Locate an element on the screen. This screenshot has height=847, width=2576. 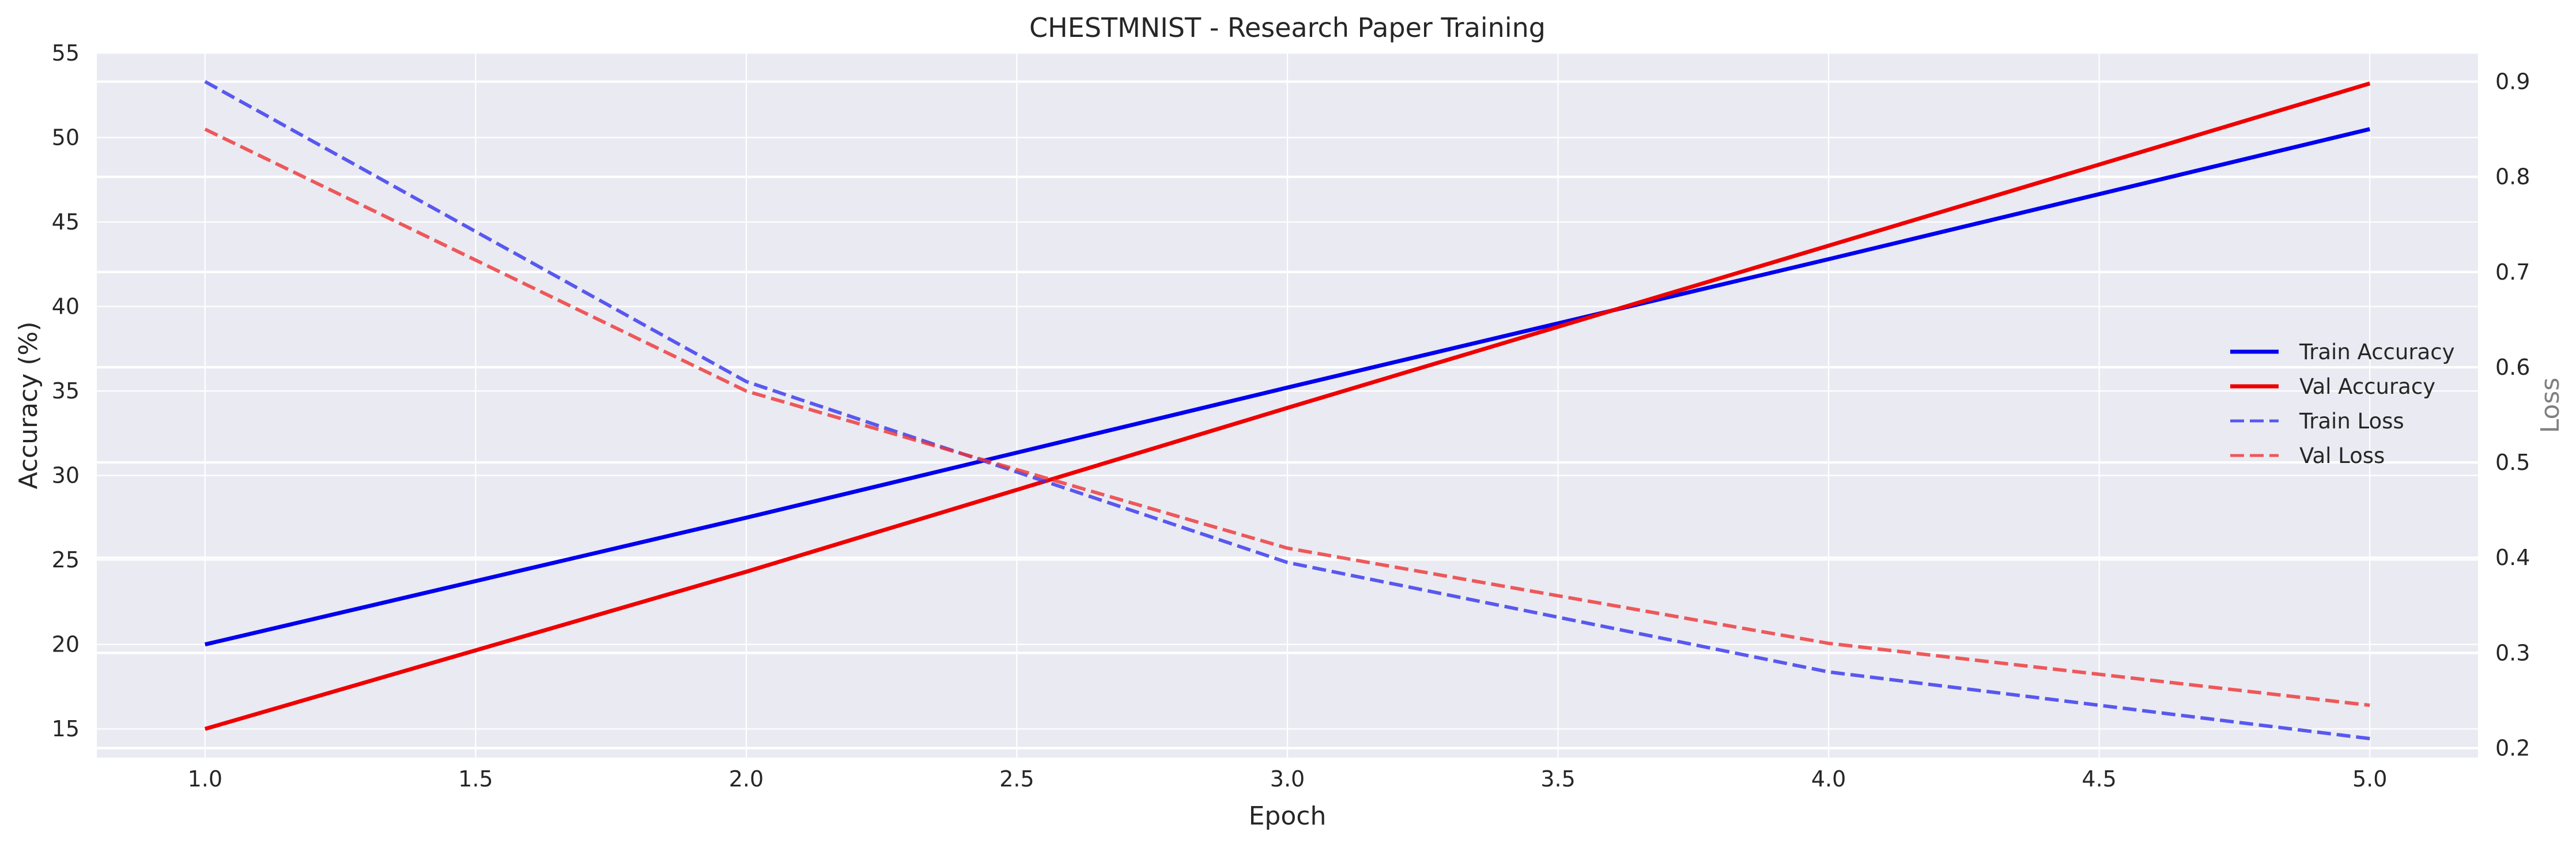
y2-tick-label: 0.9 is located at coordinates (2512, 82).